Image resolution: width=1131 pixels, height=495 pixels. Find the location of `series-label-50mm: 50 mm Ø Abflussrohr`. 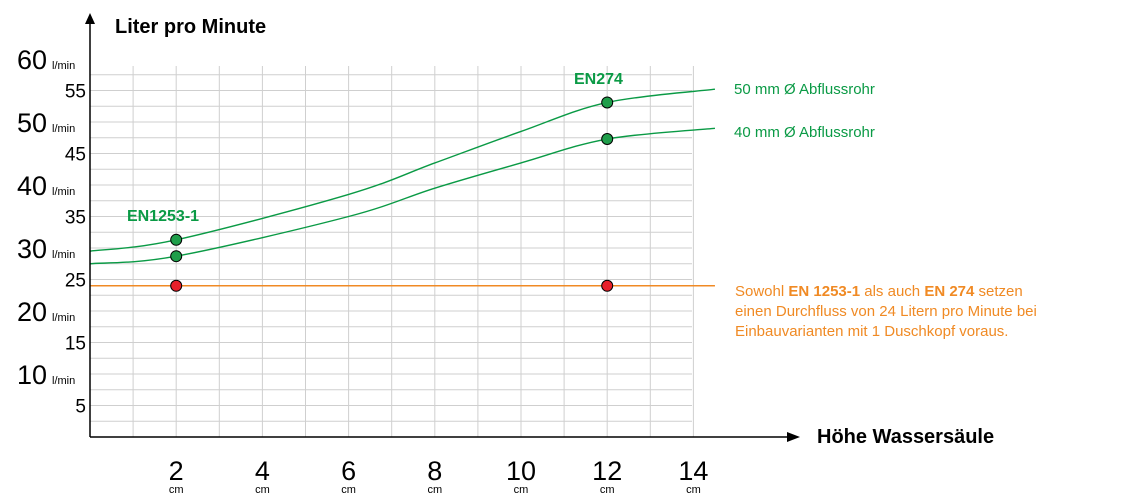

series-label-50mm: 50 mm Ø Abflussrohr is located at coordinates (804, 89).